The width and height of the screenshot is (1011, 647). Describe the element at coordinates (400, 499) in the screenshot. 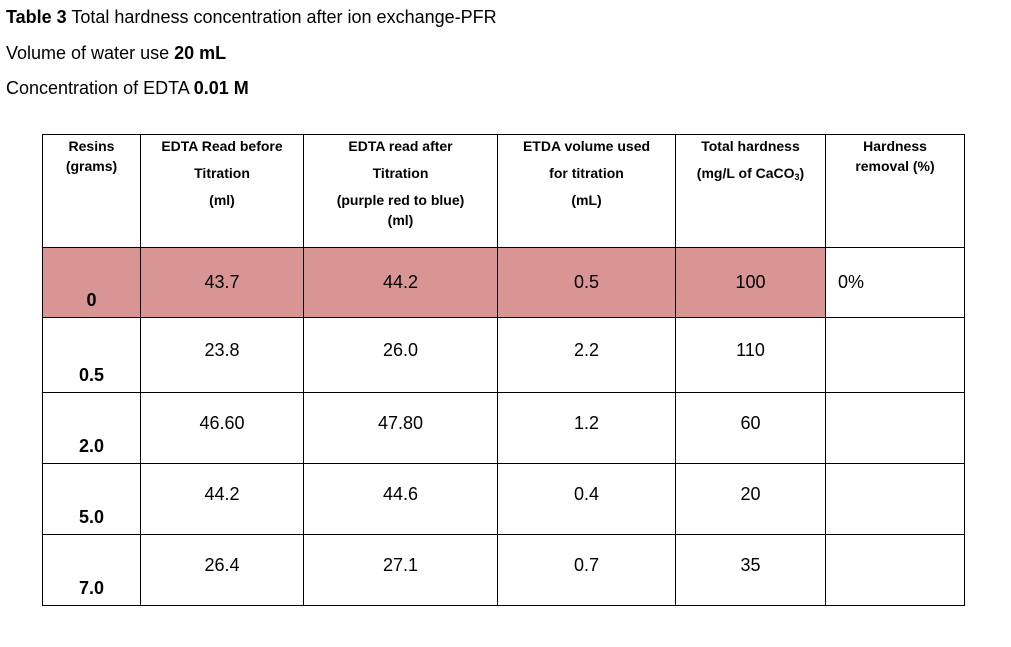

I see `cell-edta-after: 44.6` at that location.